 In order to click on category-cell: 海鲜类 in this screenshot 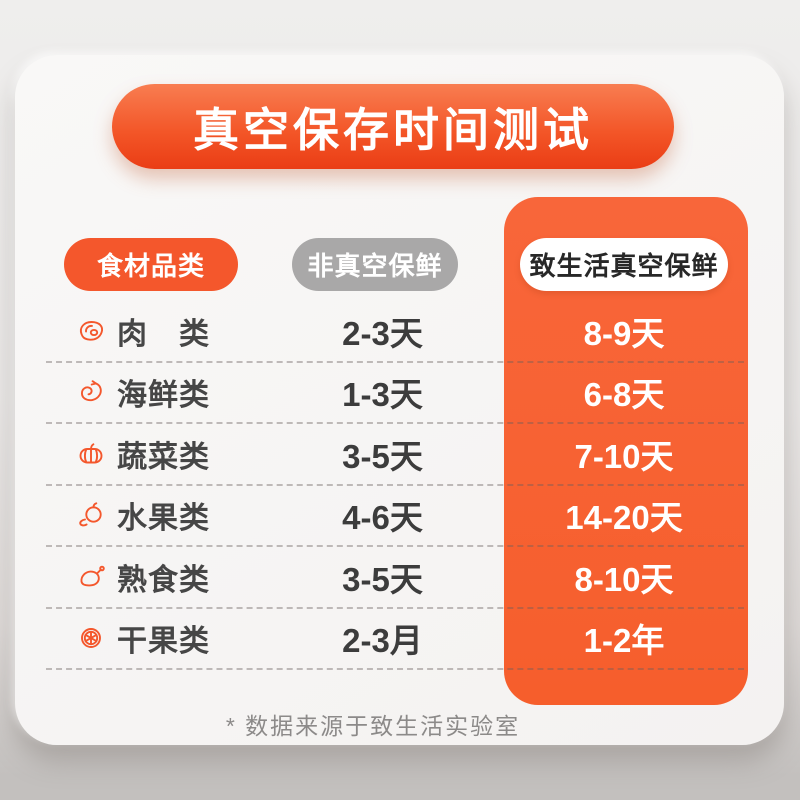, I will do `click(153, 392)`.